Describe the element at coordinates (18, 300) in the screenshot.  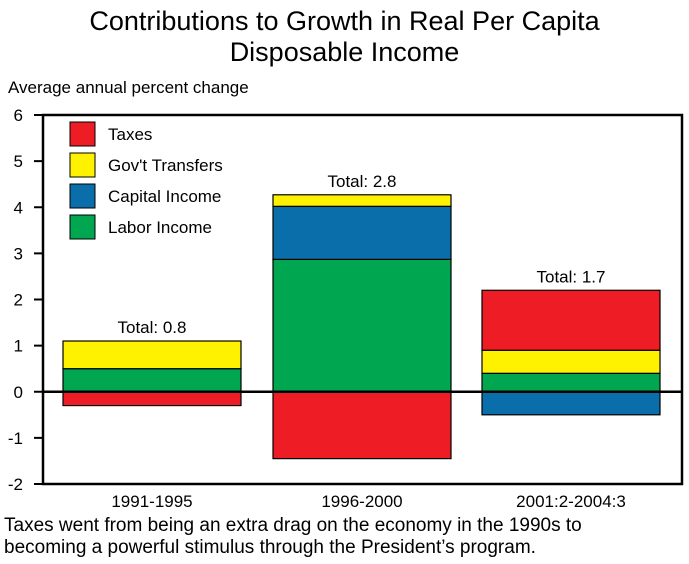
I see `y-tick-label-2: 2` at that location.